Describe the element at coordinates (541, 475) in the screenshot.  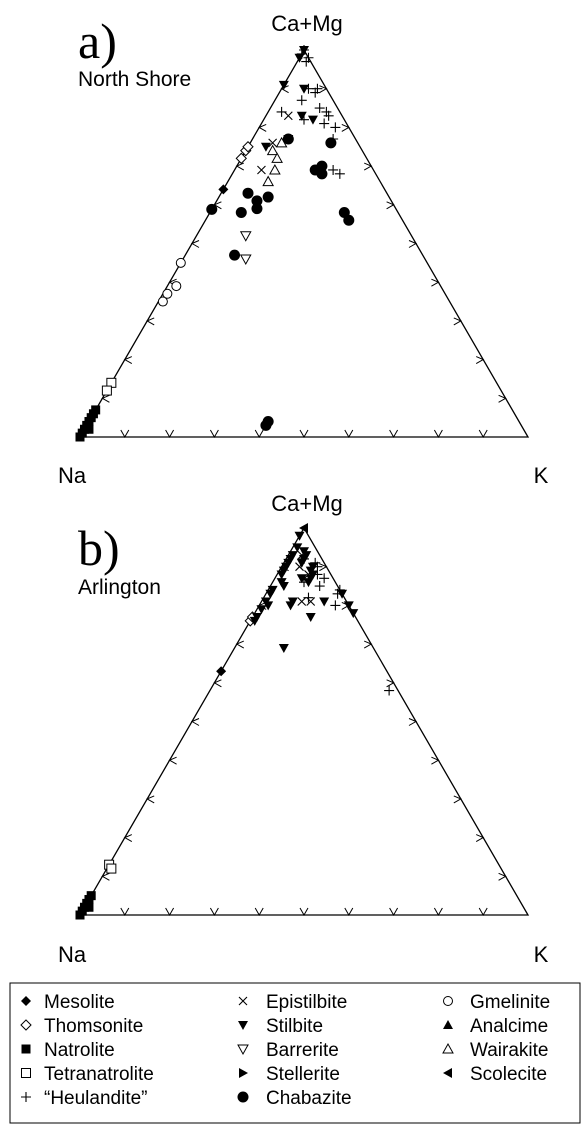
I see `panel-a-right-vertex-label: K` at that location.